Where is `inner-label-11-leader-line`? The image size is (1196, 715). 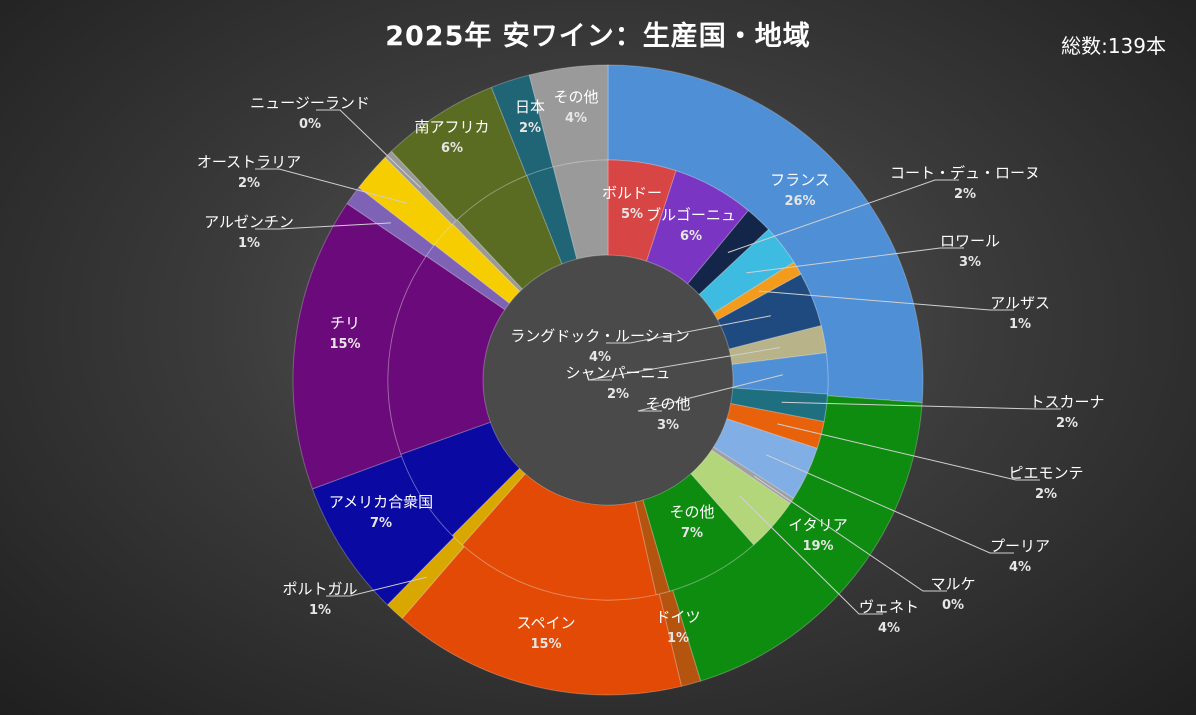
inner-label-11-leader-line is located at coordinates (850, 533).